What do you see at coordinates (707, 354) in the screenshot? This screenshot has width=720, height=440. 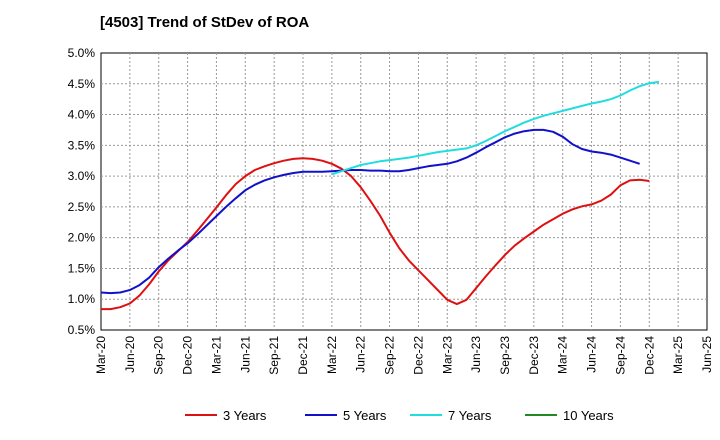 I see `x-tick-label: Jun-25` at bounding box center [707, 354].